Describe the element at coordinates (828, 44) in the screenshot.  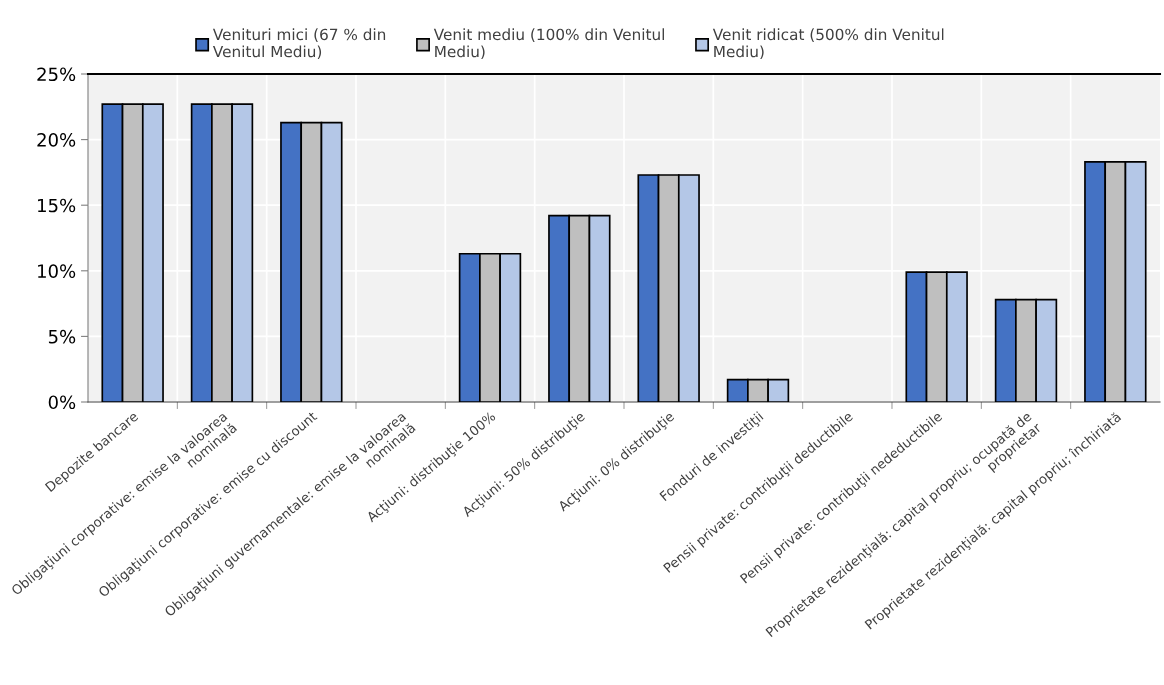
I see `legend-label: Venit ridicat (500% din Venitul Mediu)` at that location.